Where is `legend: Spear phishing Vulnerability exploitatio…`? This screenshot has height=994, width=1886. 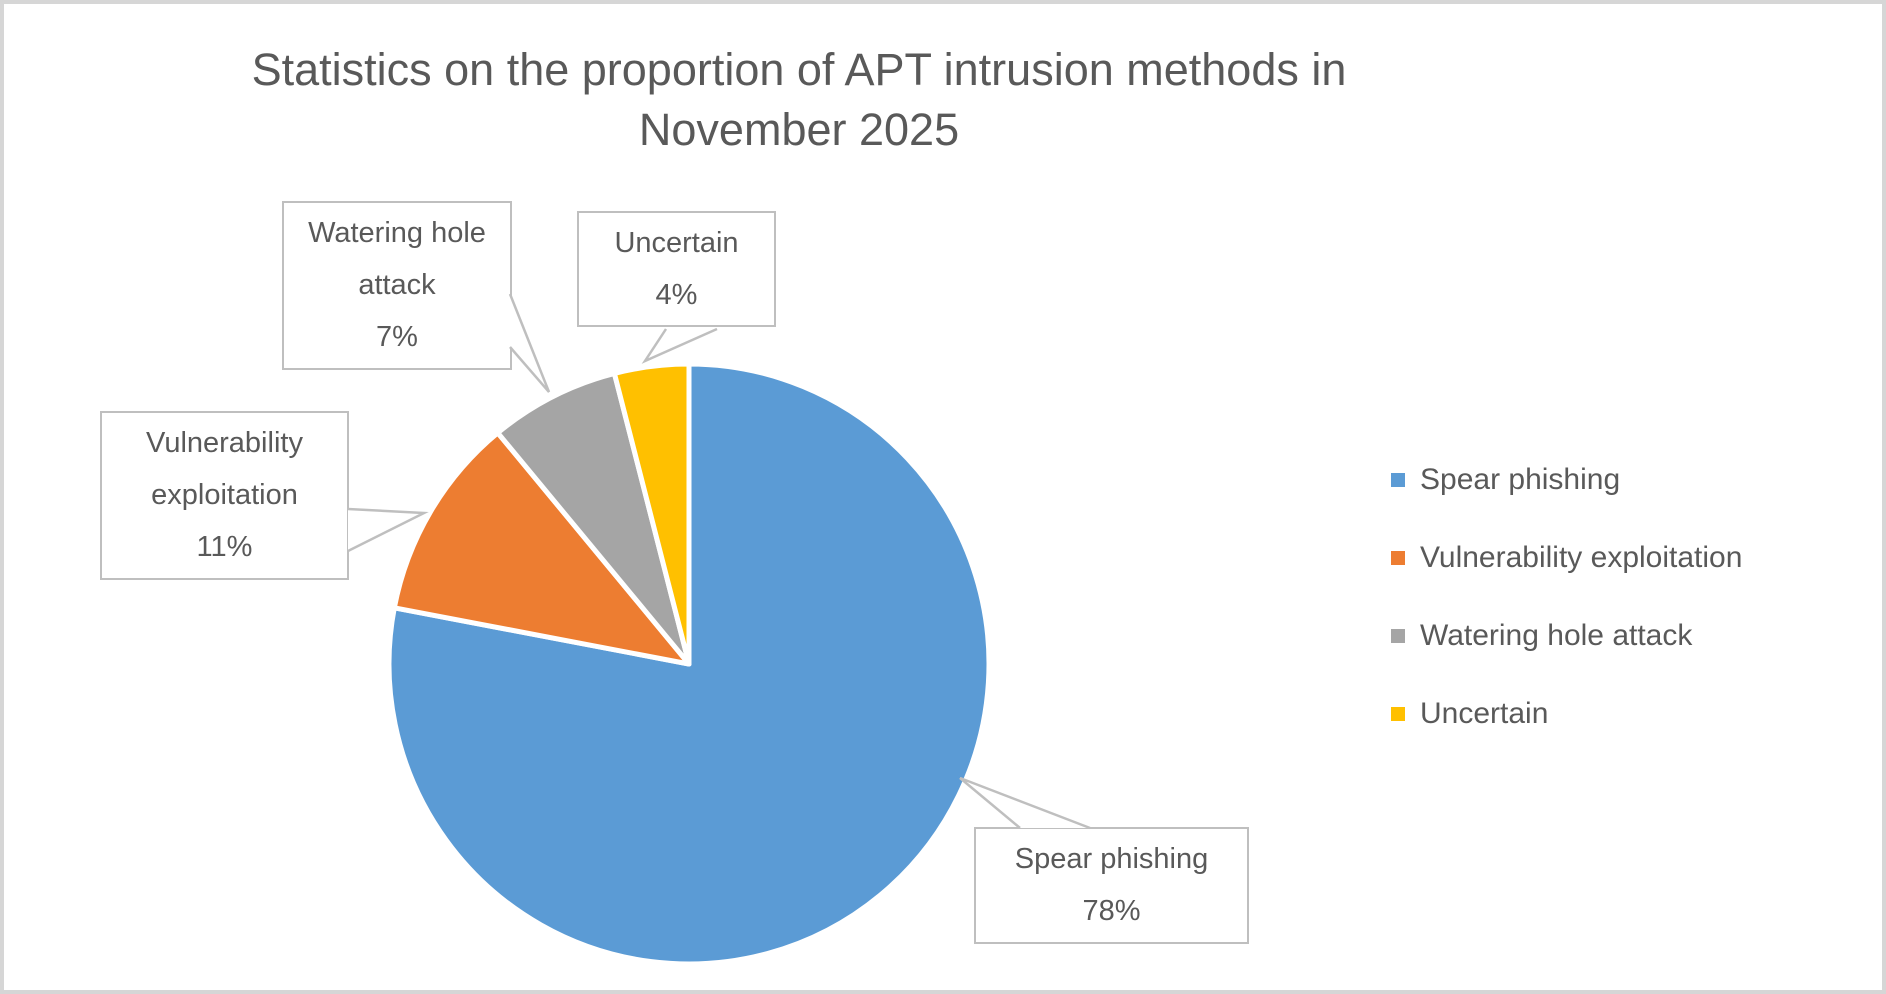
legend: Spear phishing Vulnerability exploitatio… is located at coordinates (1566, 616).